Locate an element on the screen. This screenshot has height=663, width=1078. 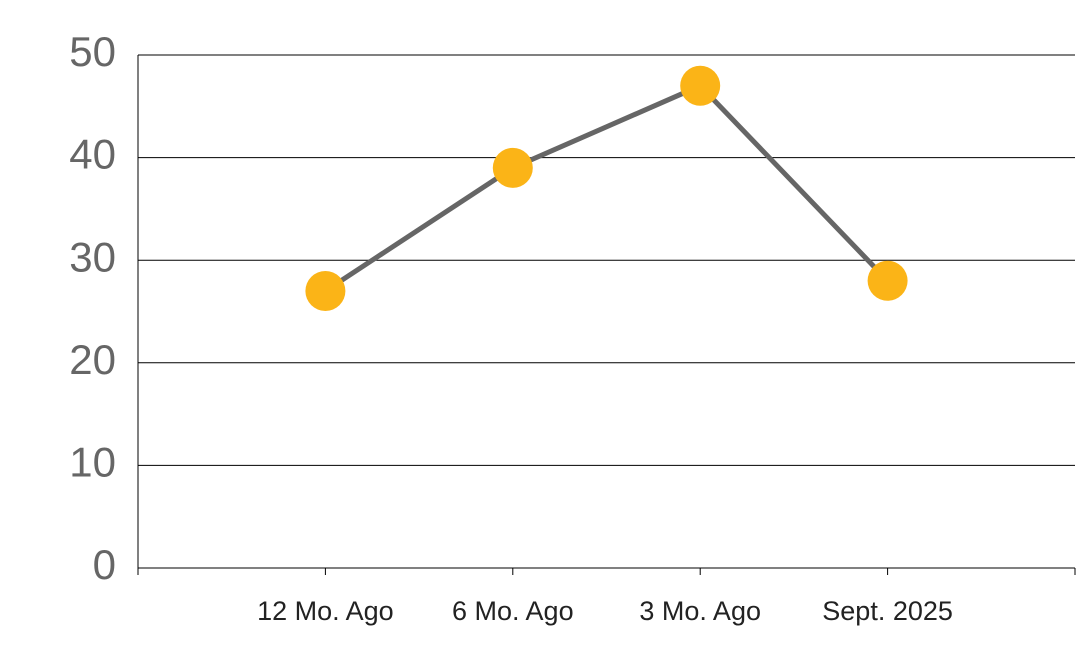
y-tick-label: 50 is located at coordinates (92, 51).